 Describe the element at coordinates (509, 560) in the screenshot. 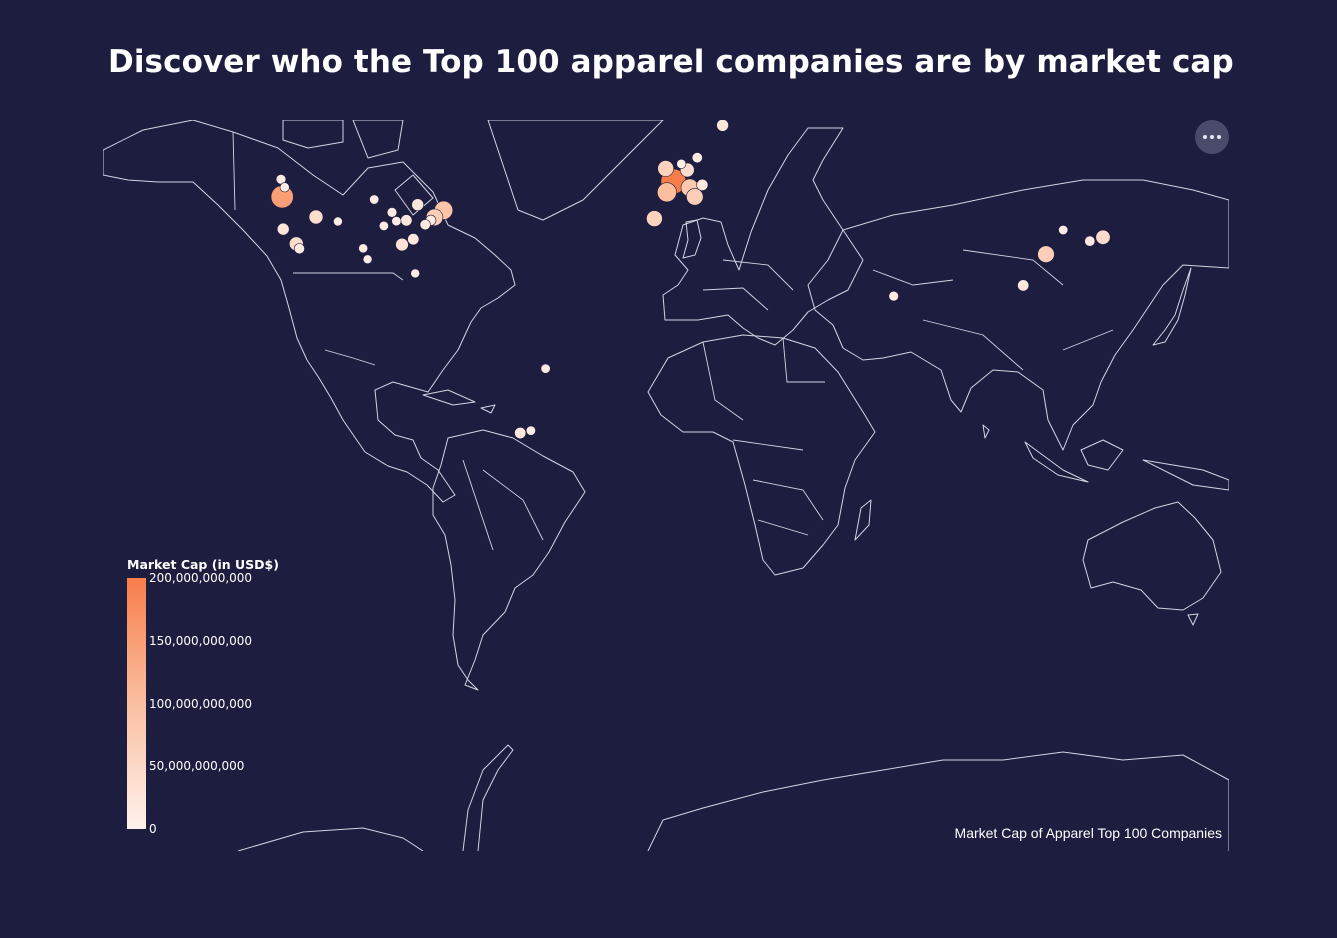

I see `south-america-outline` at that location.